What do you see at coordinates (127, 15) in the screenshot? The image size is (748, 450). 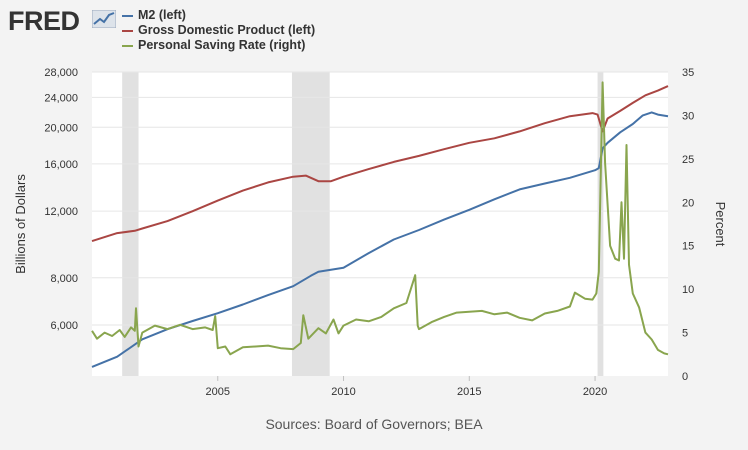 I see `legend-swatch-m2` at bounding box center [127, 15].